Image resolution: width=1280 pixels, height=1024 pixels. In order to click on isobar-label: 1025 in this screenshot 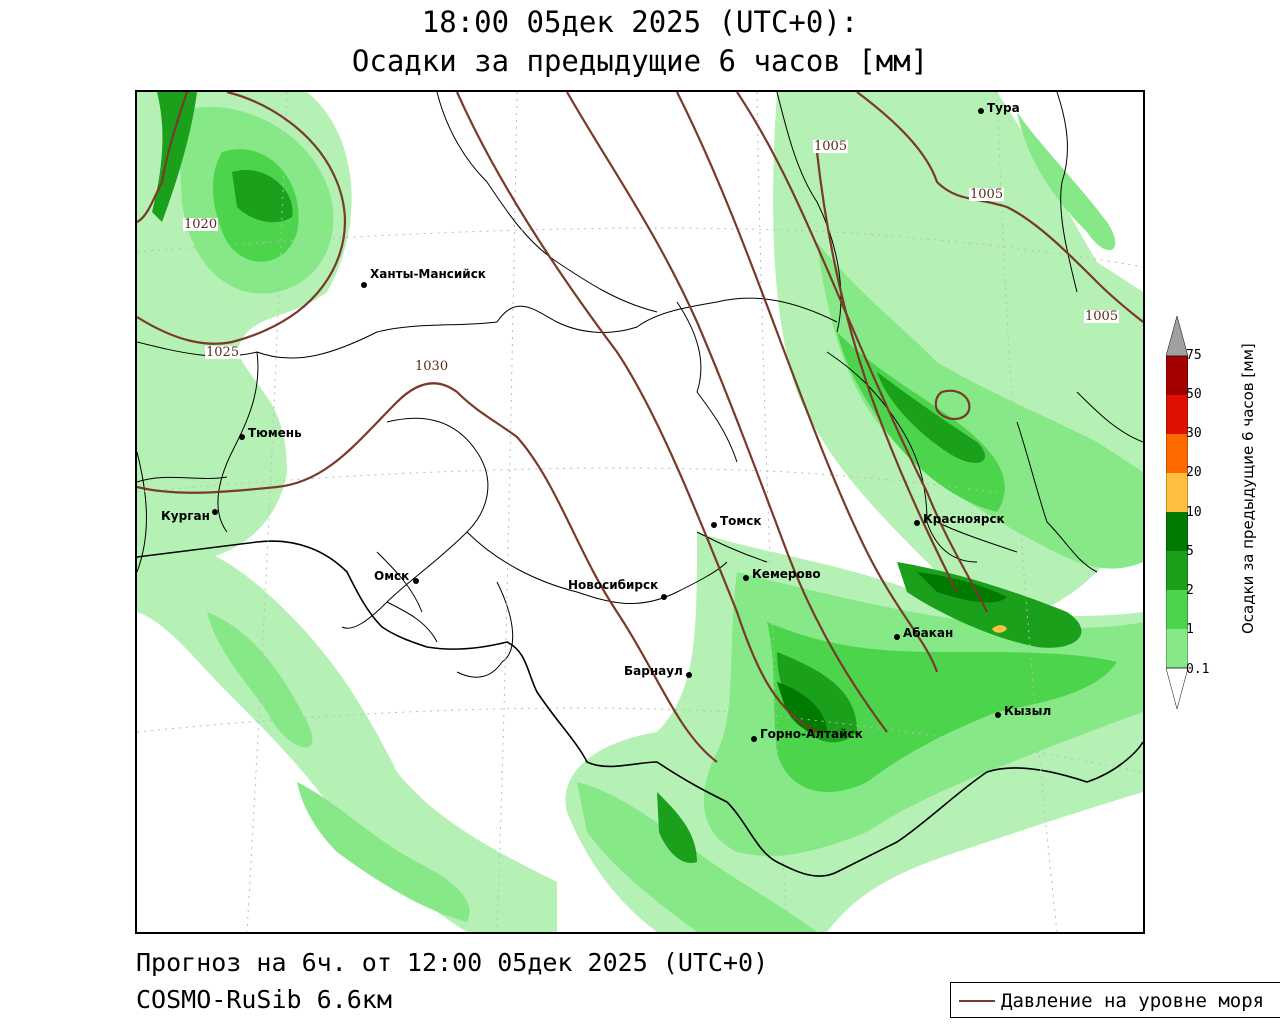, I will do `click(223, 352)`.